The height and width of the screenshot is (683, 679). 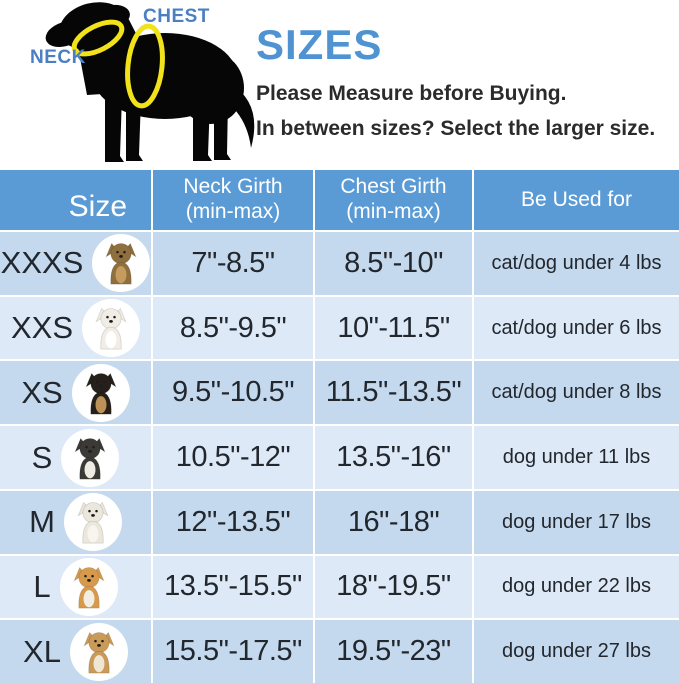 I want to click on neck-girth-value: 13.5"-15.5", so click(x=233, y=587).